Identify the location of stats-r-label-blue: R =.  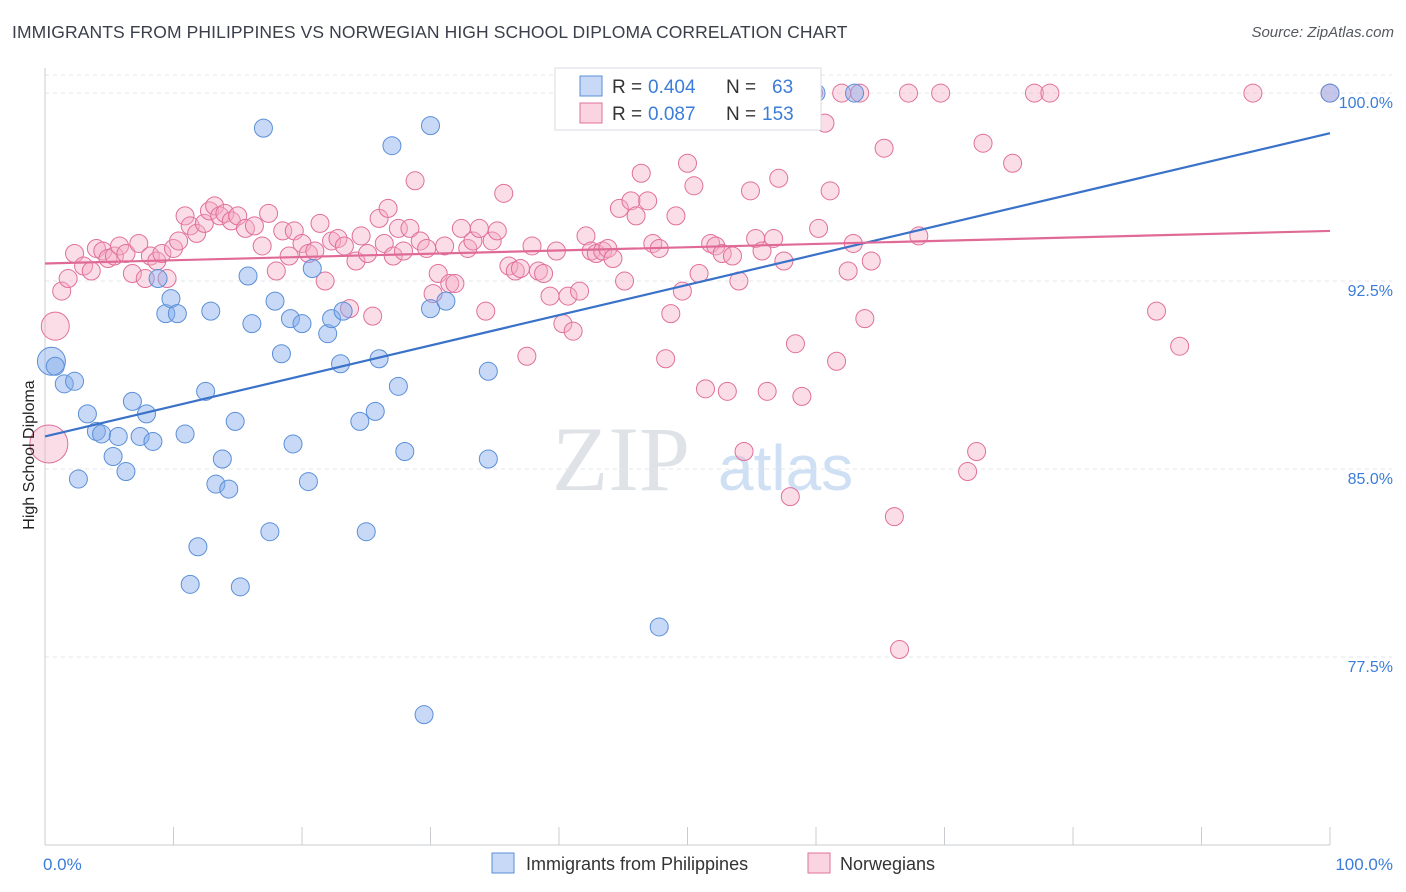
(627, 87).